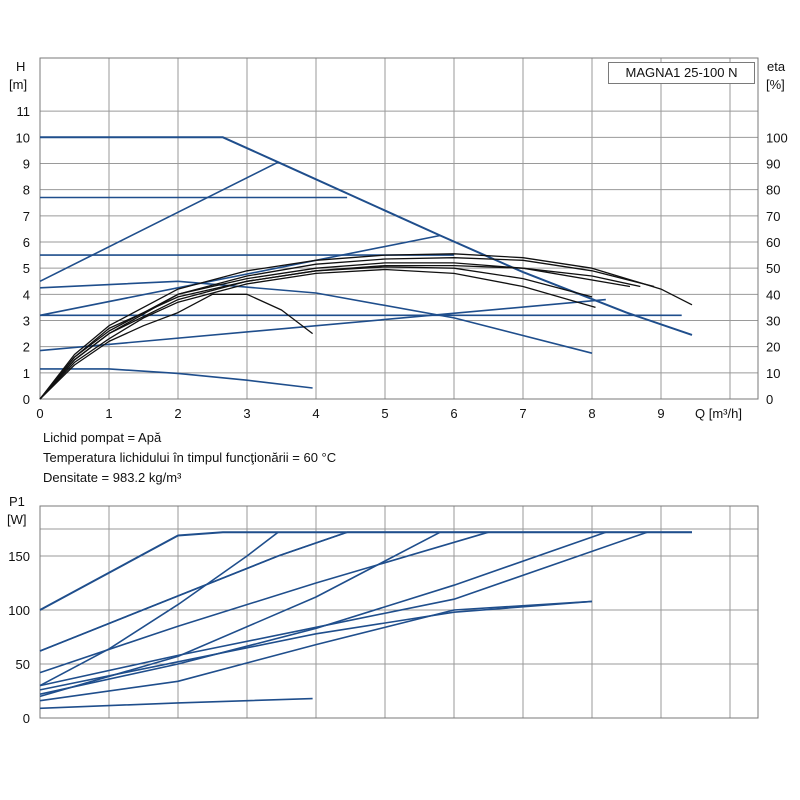  Describe the element at coordinates (776, 66) in the screenshot. I see `eta-axis-label: eta` at that location.